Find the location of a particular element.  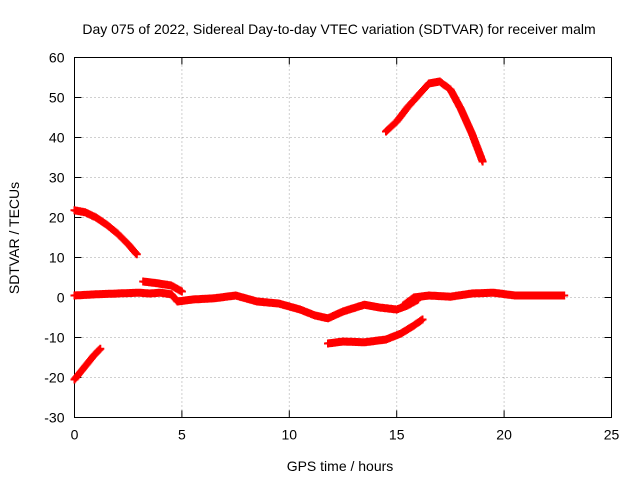

y-axis-label: SDTVAR / TECUs is located at coordinates (14, 238).